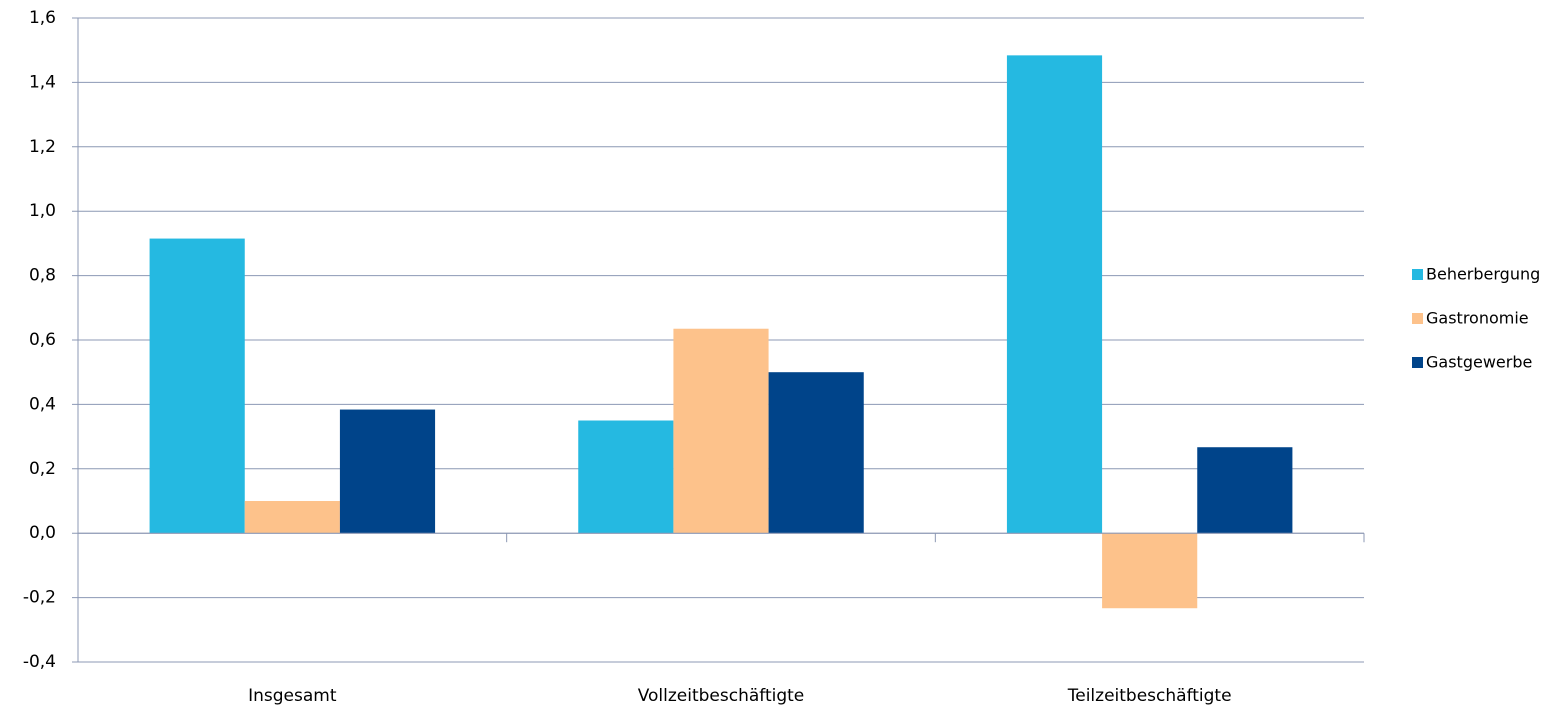 This screenshot has height=710, width=1564. What do you see at coordinates (1479, 362) in the screenshot?
I see `legend-label: Gastgewerbe` at bounding box center [1479, 362].